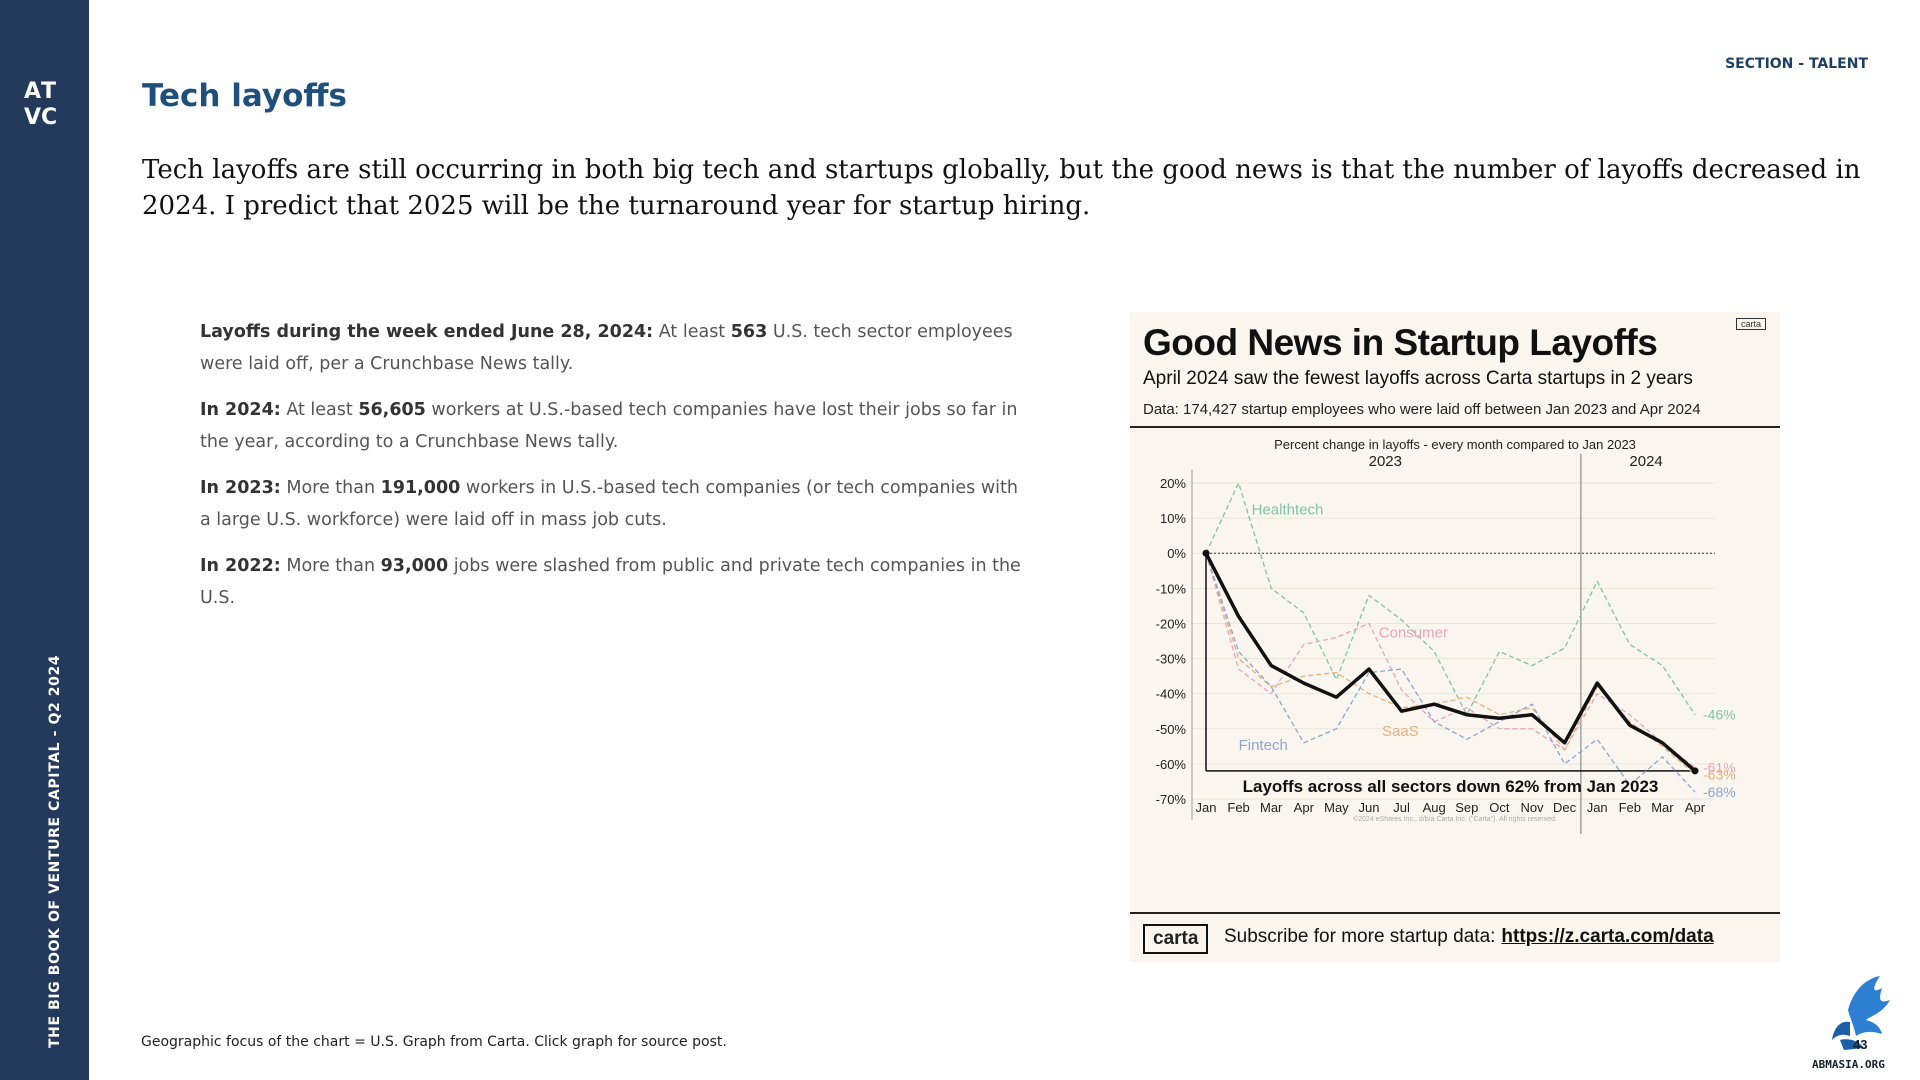 The height and width of the screenshot is (1080, 1920). What do you see at coordinates (240, 488) in the screenshot?
I see `stat-lead: In 2023:` at bounding box center [240, 488].